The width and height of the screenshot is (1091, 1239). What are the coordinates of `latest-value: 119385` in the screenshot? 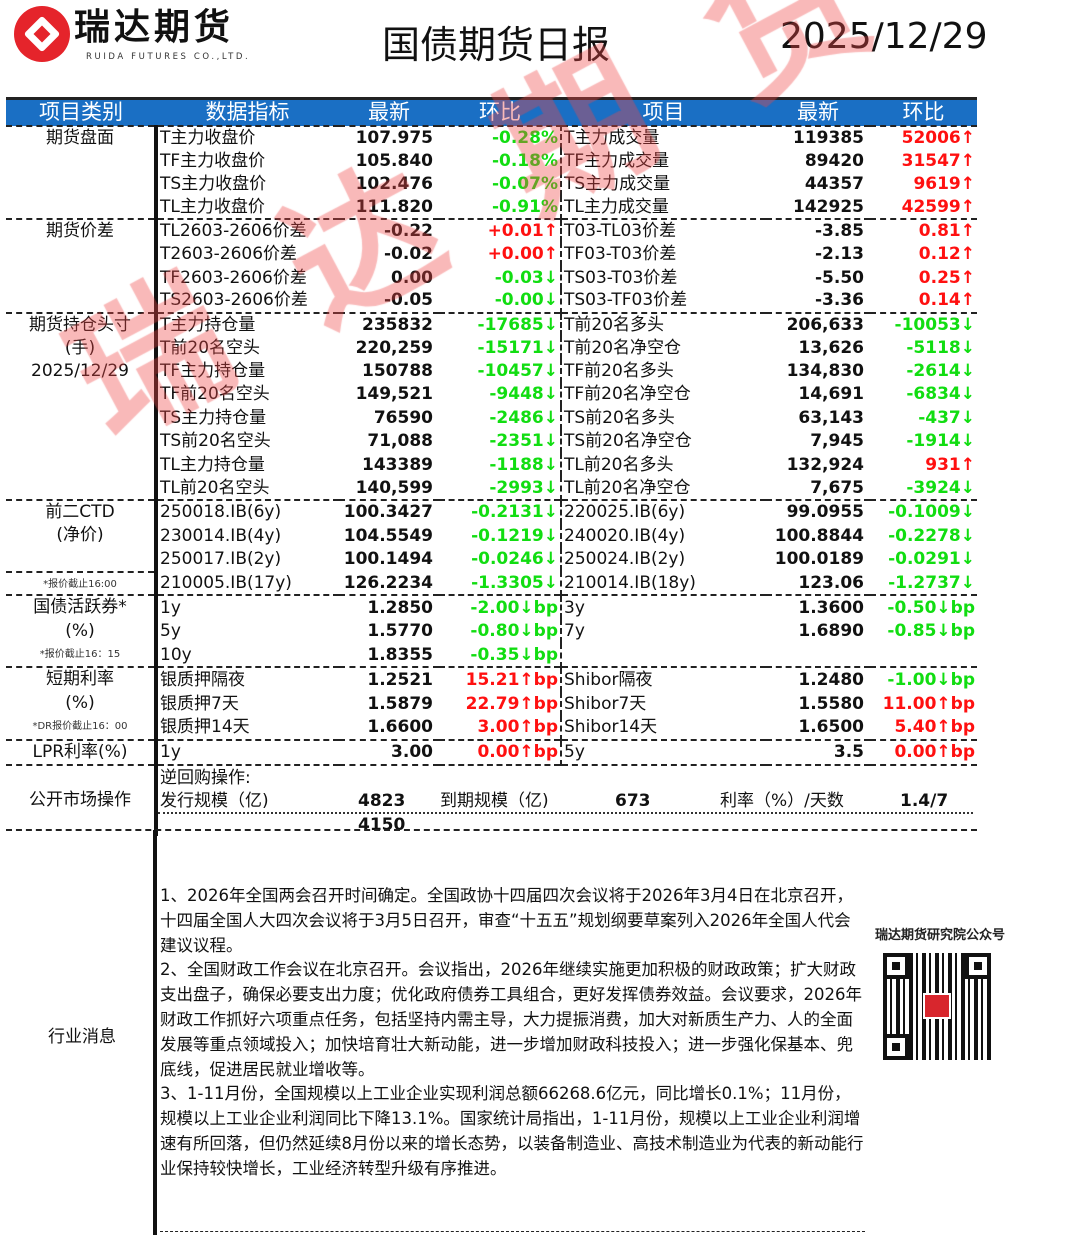 It's located at (818, 136).